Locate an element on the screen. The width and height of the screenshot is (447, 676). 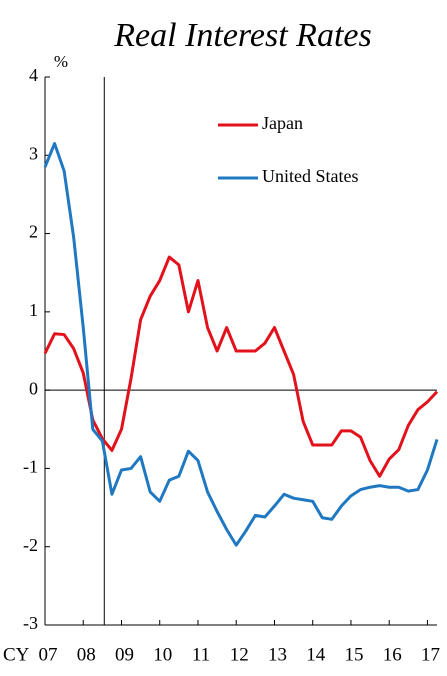
x-tick-label: 11 is located at coordinates (201, 654).